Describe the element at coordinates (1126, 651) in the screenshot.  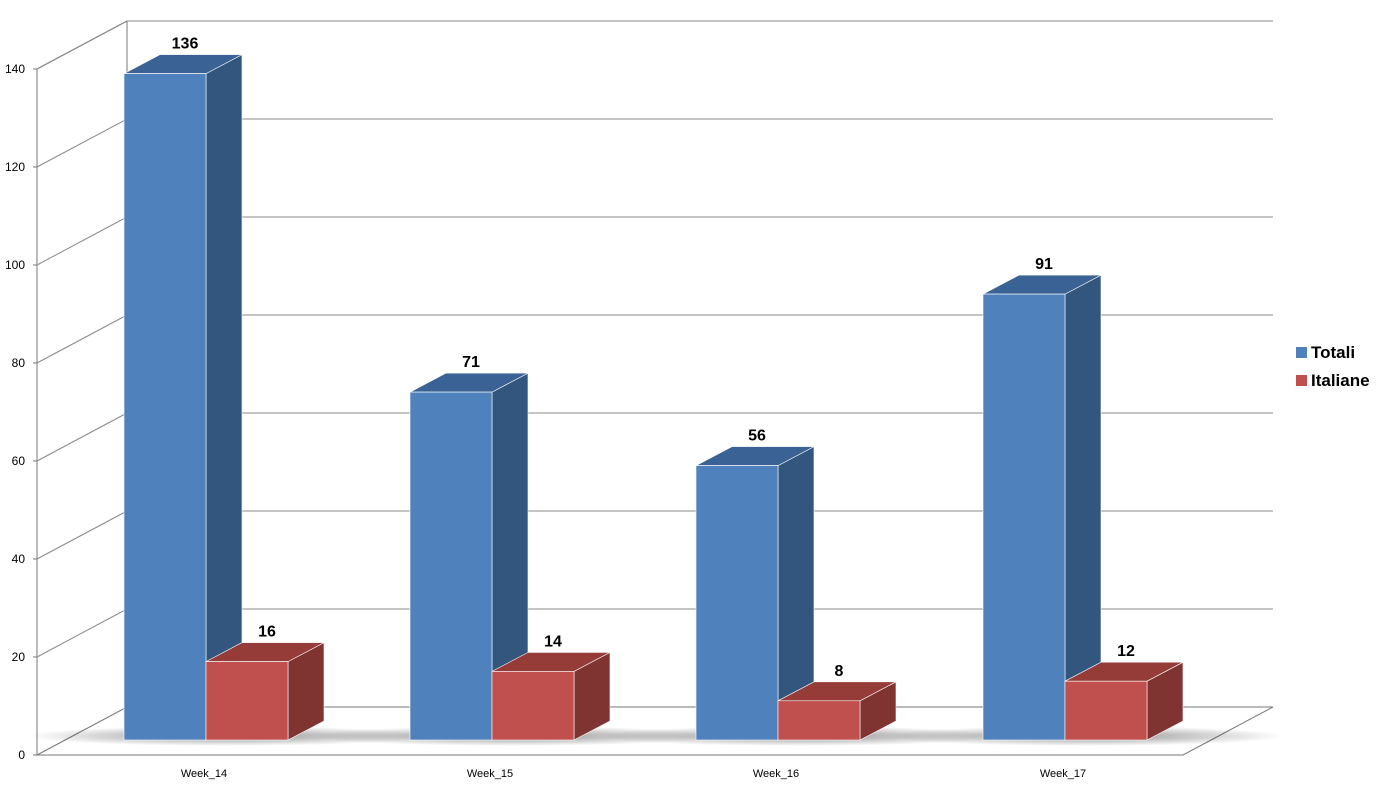
I see `data-label: 12` at that location.